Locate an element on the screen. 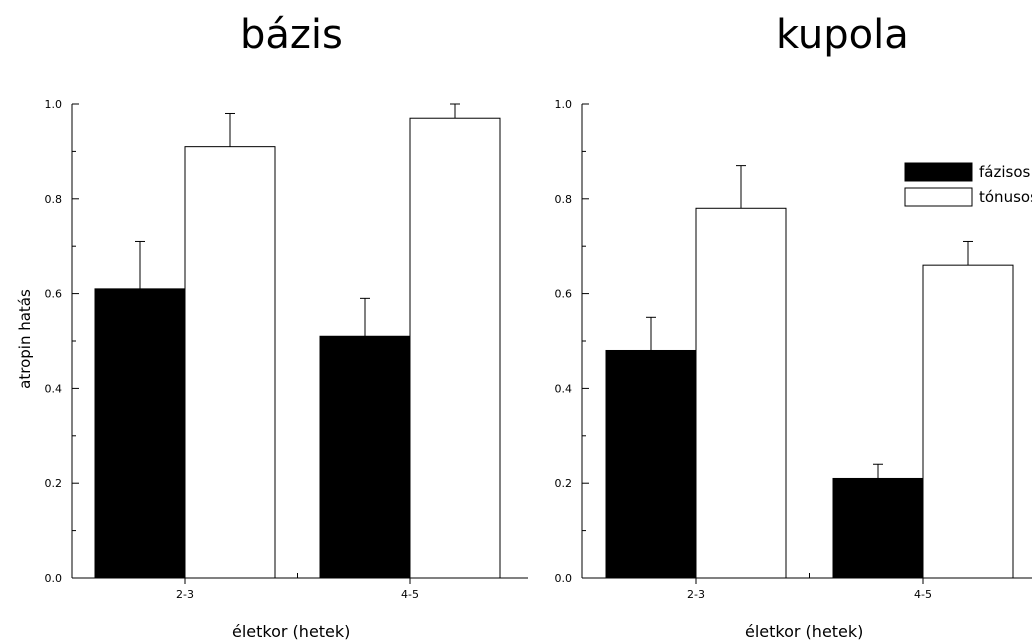 The image size is (1032, 642). left-panel-title: bázis is located at coordinates (291, 35).